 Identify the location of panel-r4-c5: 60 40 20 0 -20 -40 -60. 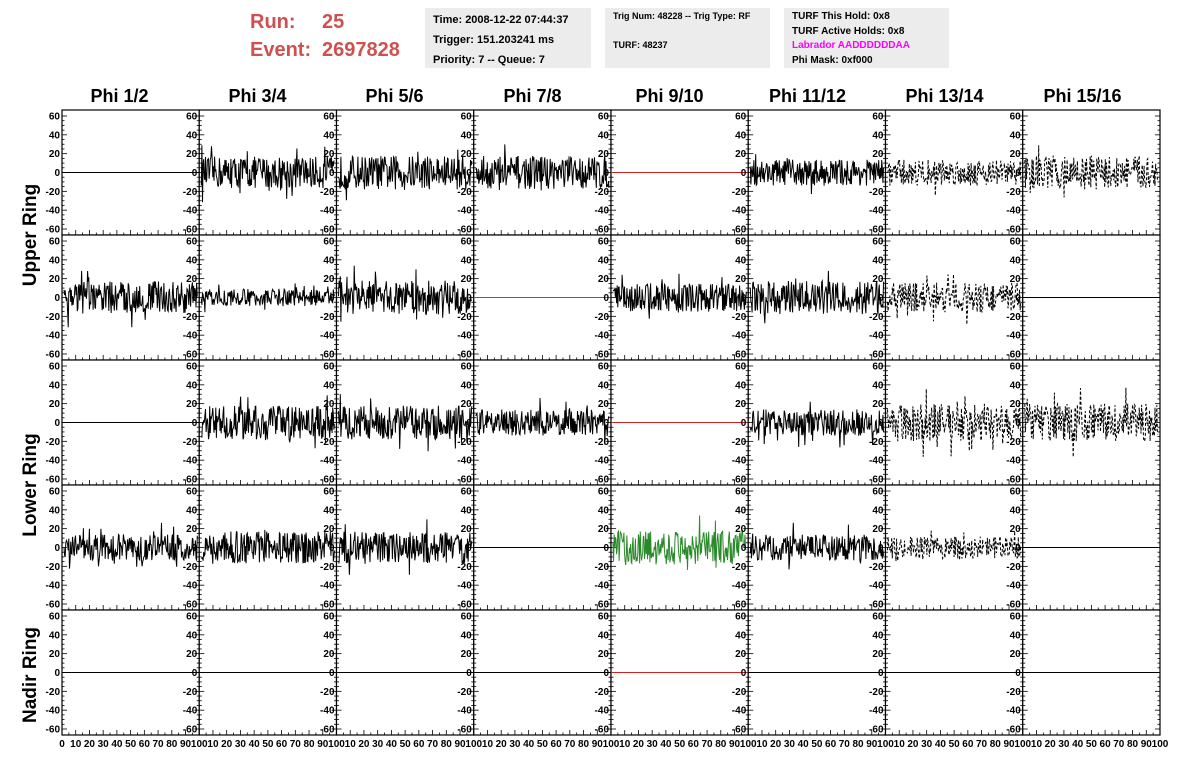
(672, 547).